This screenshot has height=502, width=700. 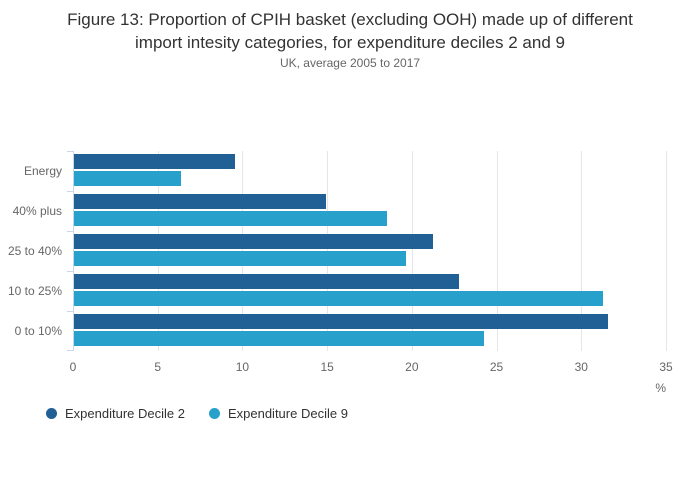 What do you see at coordinates (154, 161) in the screenshot?
I see `bar-expenditure-decile-2-energy` at bounding box center [154, 161].